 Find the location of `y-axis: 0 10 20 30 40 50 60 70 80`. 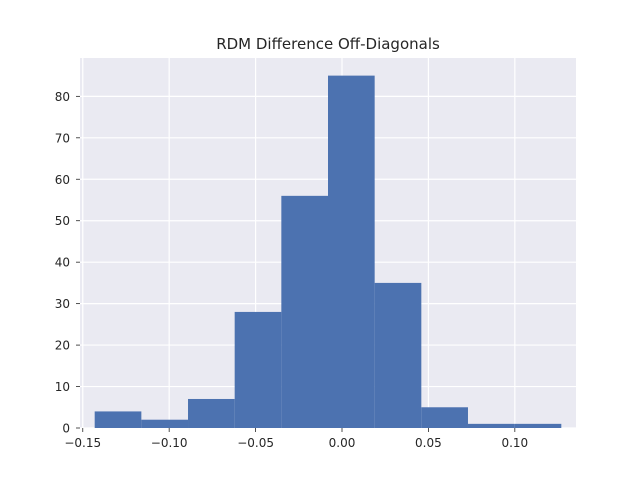

y-axis: 0 10 20 30 40 50 60 70 80 is located at coordinates (67, 263).